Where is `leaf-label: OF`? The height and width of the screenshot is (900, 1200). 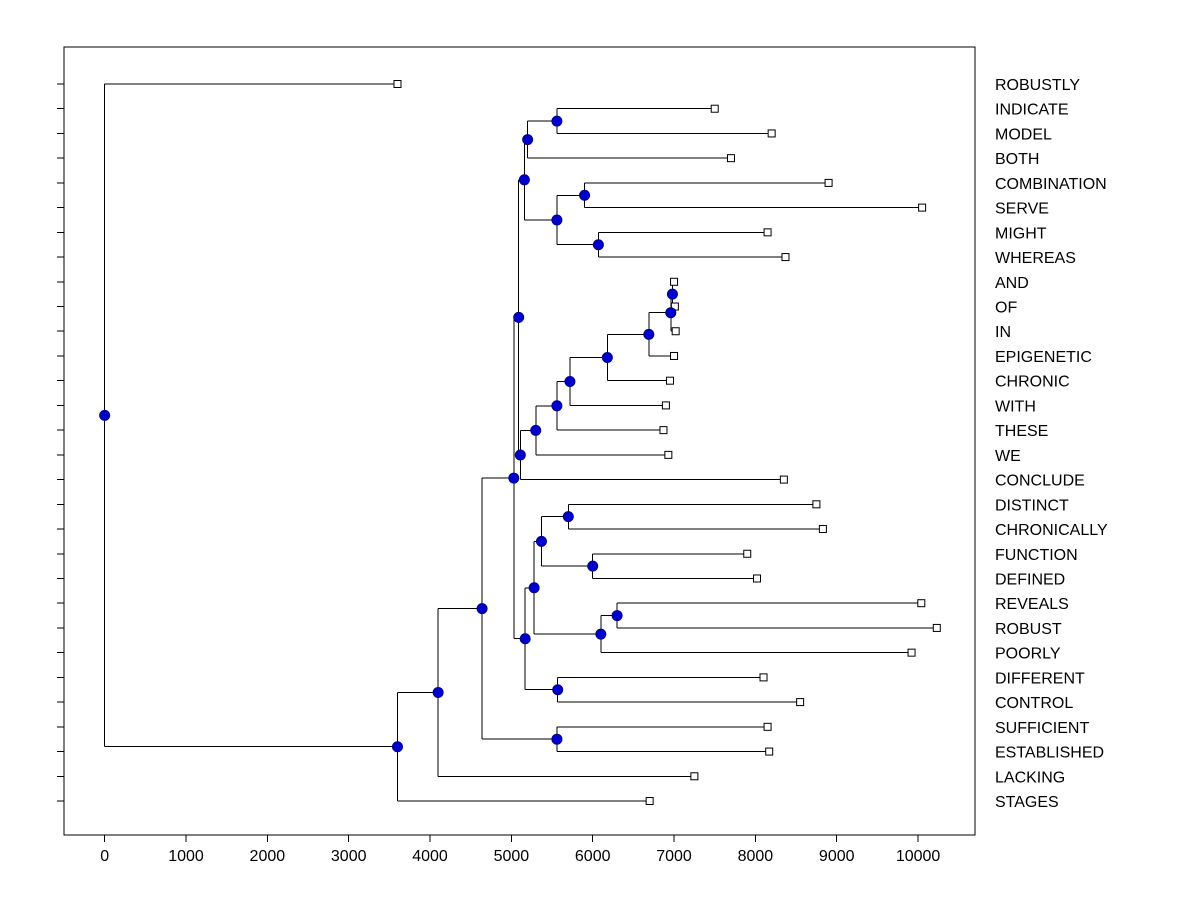
leaf-label: OF is located at coordinates (1006, 308).